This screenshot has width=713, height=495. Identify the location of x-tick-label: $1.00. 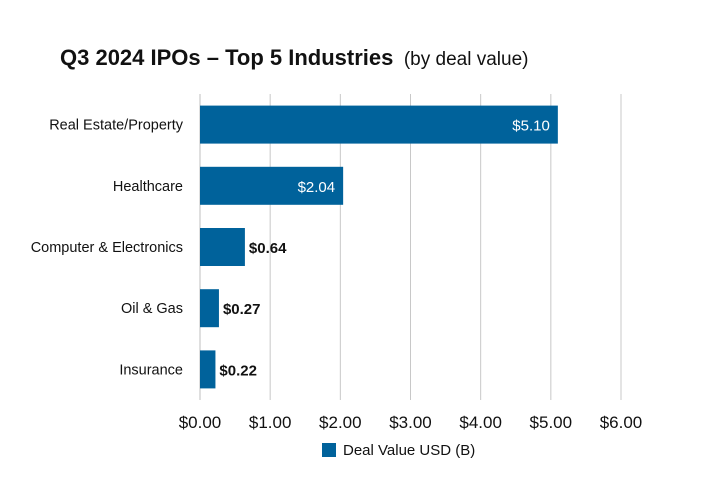
(270, 422).